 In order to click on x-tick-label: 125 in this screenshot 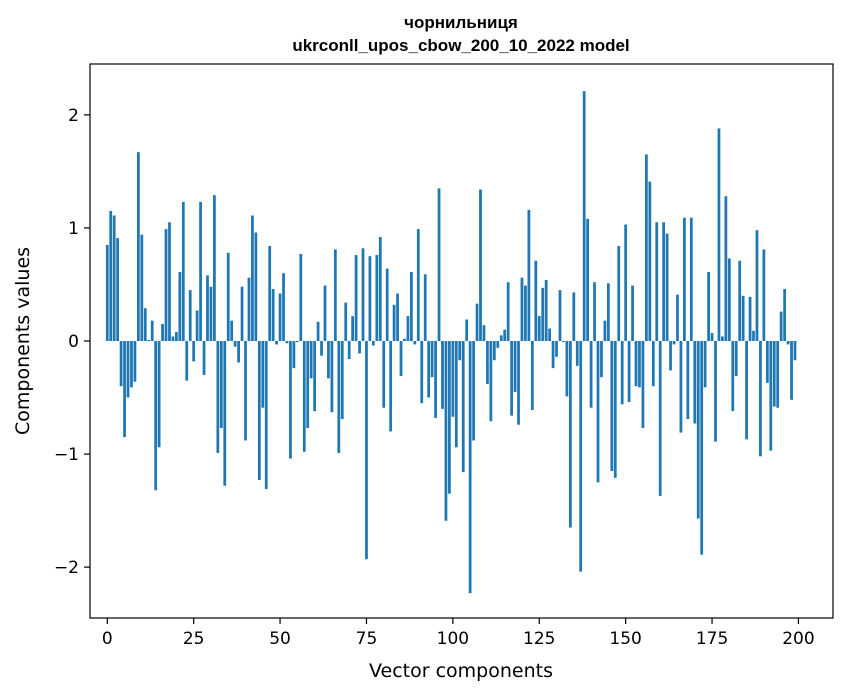, I will do `click(539, 639)`.